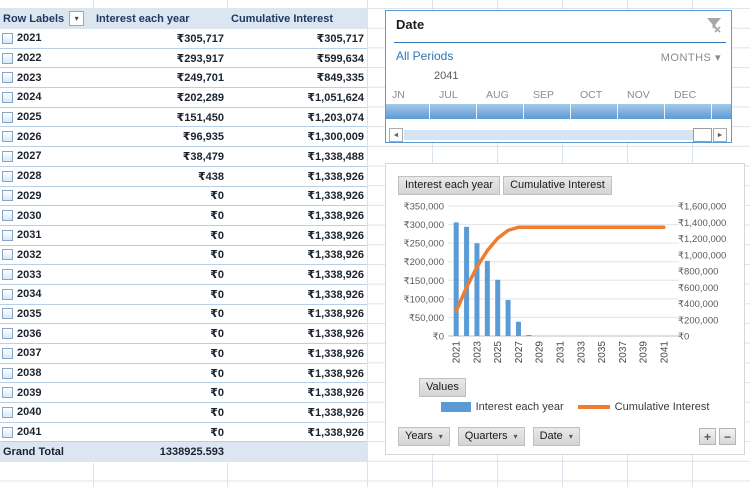 The image size is (750, 487). What do you see at coordinates (46, 235) in the screenshot?
I see `row-label-cell: 2031` at bounding box center [46, 235].